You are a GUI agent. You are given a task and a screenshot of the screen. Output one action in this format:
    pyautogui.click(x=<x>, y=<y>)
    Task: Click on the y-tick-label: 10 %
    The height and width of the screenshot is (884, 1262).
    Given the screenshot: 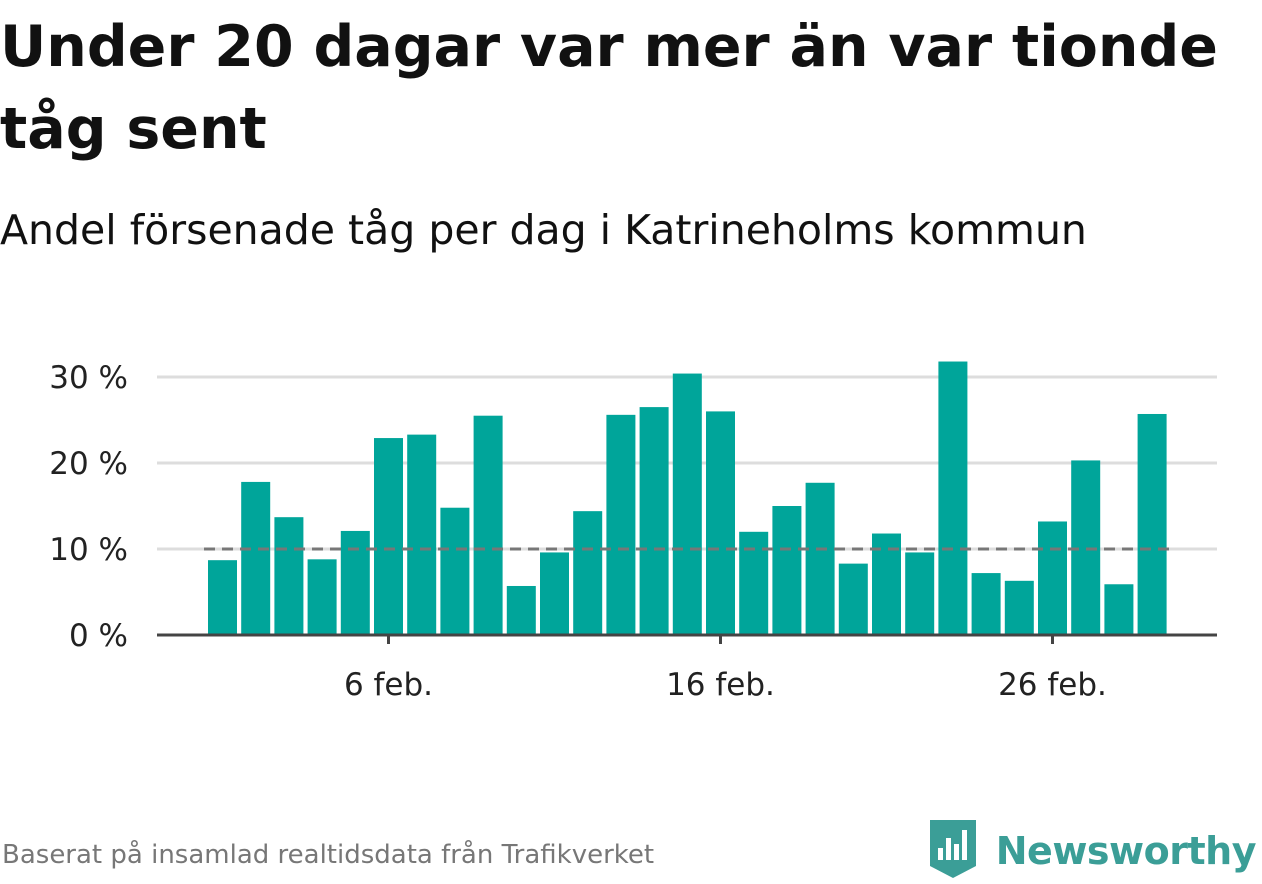 What is the action you would take?
    pyautogui.click(x=88, y=550)
    